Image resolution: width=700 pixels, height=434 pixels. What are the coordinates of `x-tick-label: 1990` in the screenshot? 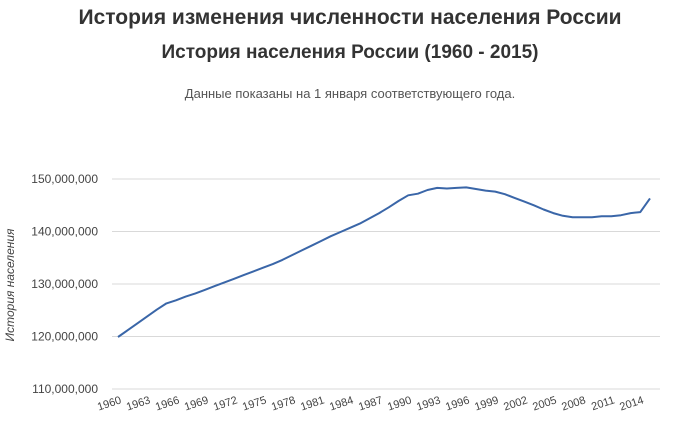 It's located at (399, 403).